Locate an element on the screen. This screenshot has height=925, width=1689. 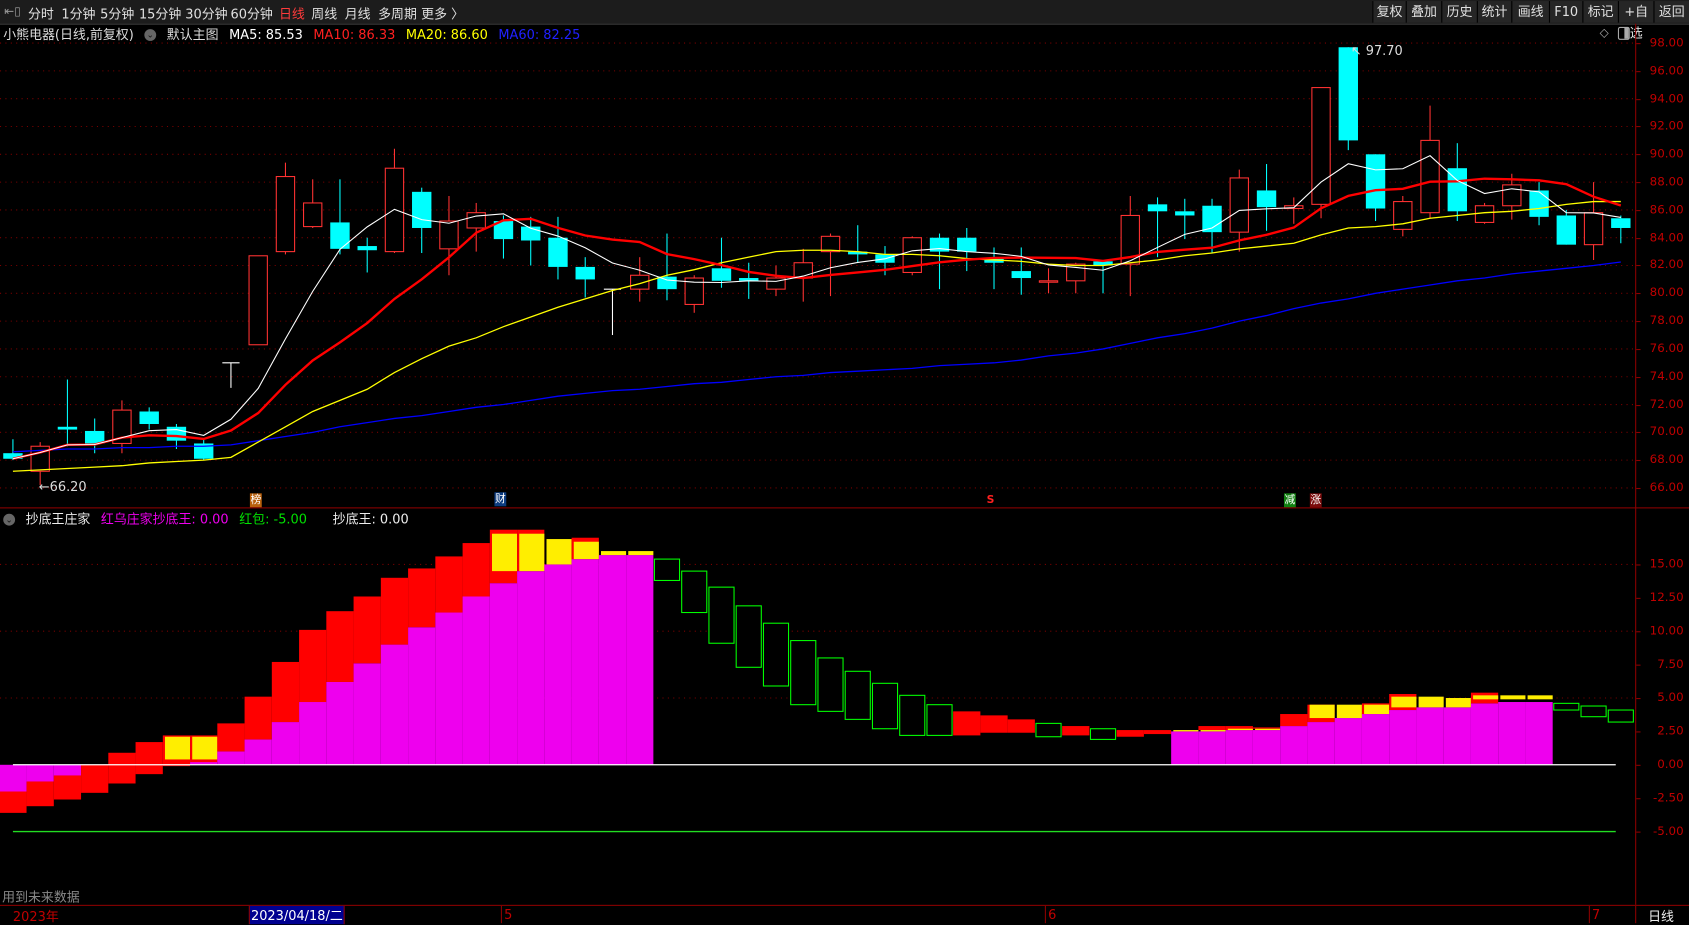
toolbar-button-8: 返回 is located at coordinates (1671, 12).